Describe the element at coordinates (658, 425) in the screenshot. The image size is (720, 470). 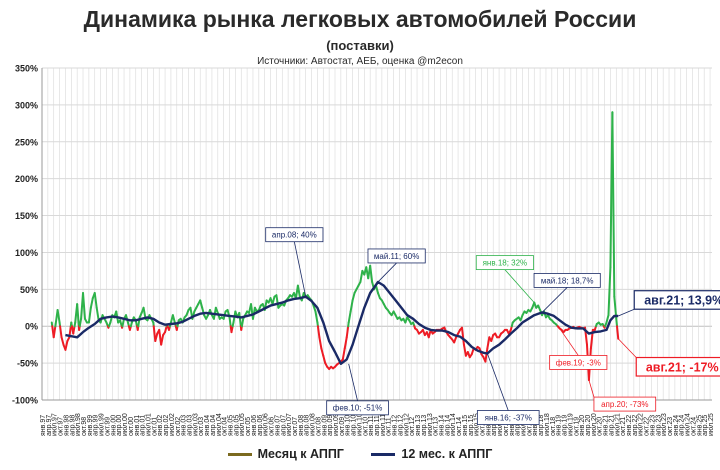
I see `x-tick-label: апр.23` at that location.